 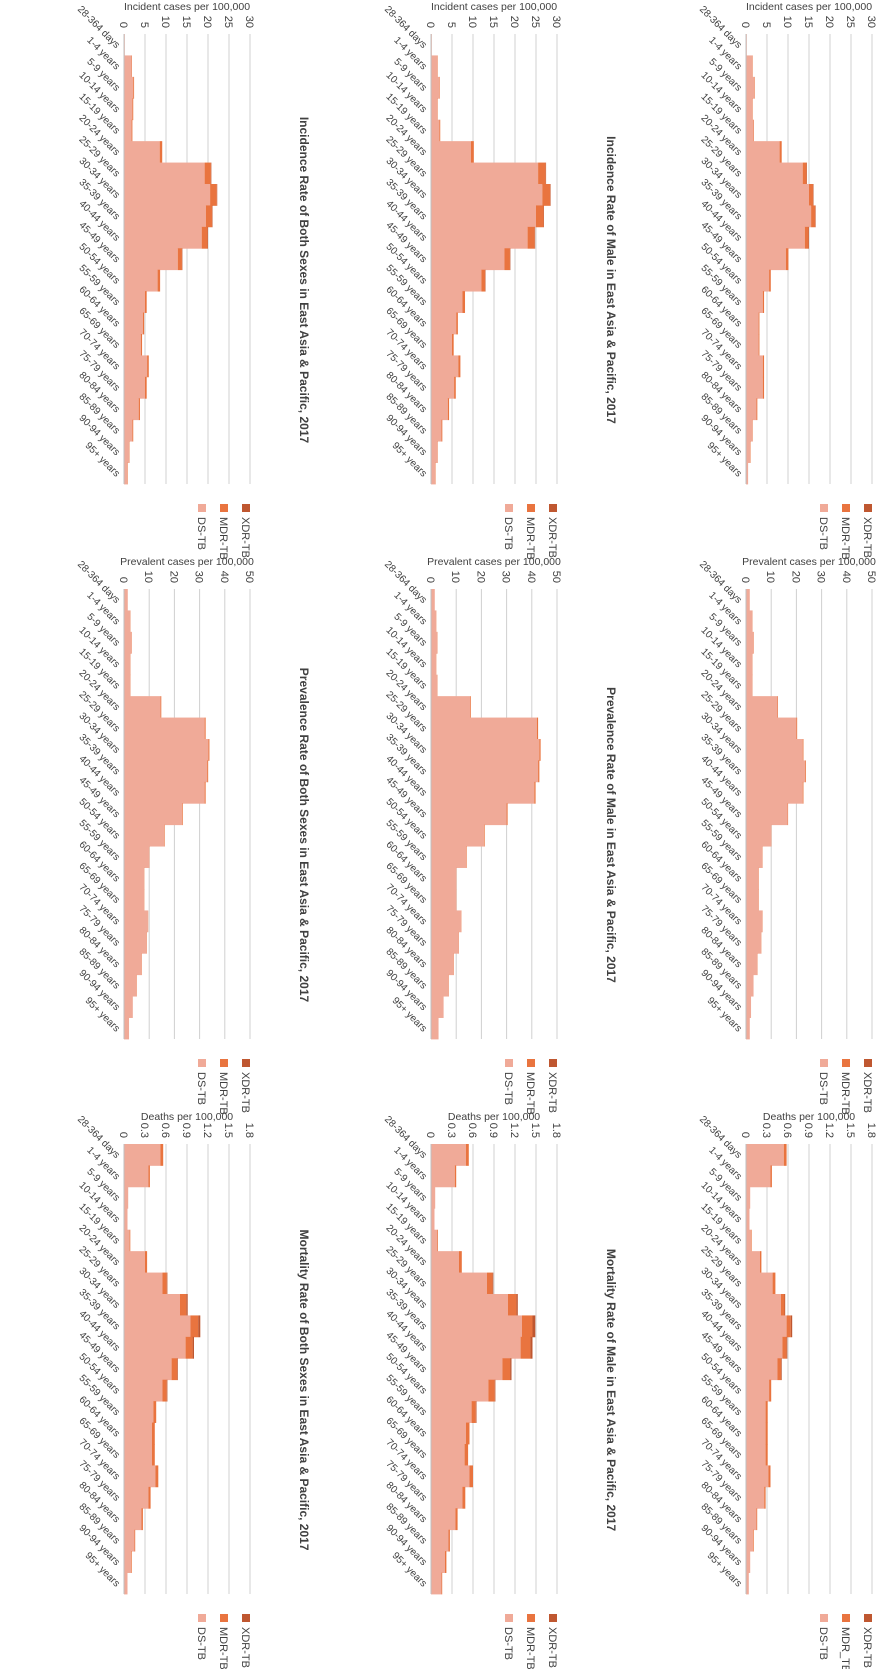 What do you see at coordinates (871, 577) in the screenshot?
I see `y-tick-label: 50` at bounding box center [871, 577].